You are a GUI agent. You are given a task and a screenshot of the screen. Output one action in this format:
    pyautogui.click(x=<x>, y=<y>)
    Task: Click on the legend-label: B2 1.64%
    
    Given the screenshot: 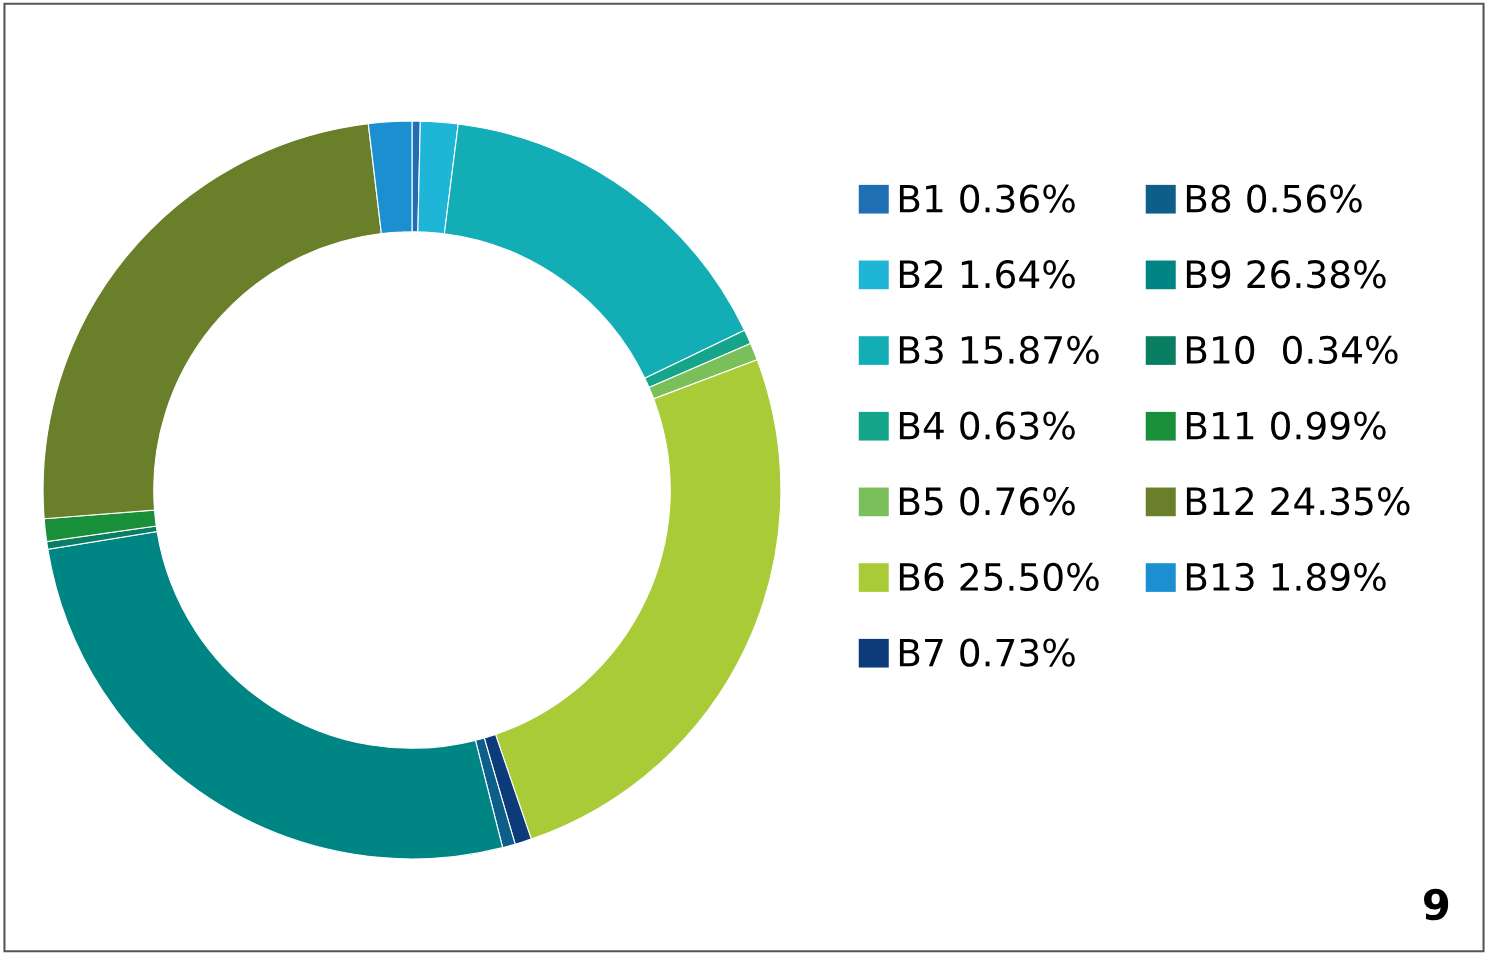 What is the action you would take?
    pyautogui.click(x=987, y=274)
    